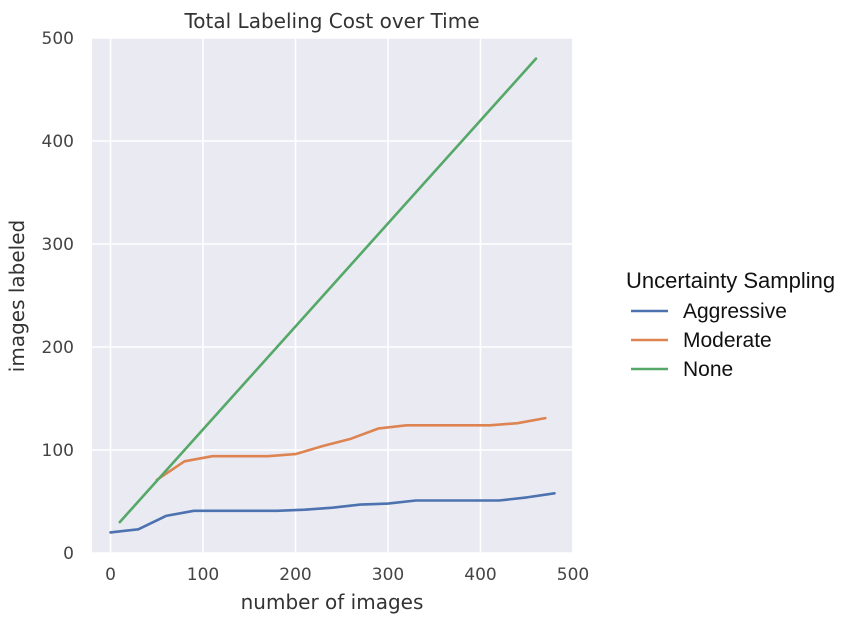  Describe the element at coordinates (68, 554) in the screenshot. I see `y-tick-label: 0` at that location.